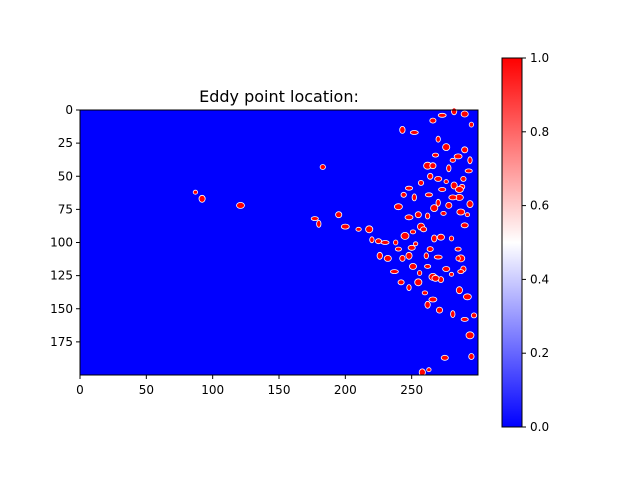 The height and width of the screenshot is (480, 640). I want to click on x-tick-label: 200, so click(345, 390).